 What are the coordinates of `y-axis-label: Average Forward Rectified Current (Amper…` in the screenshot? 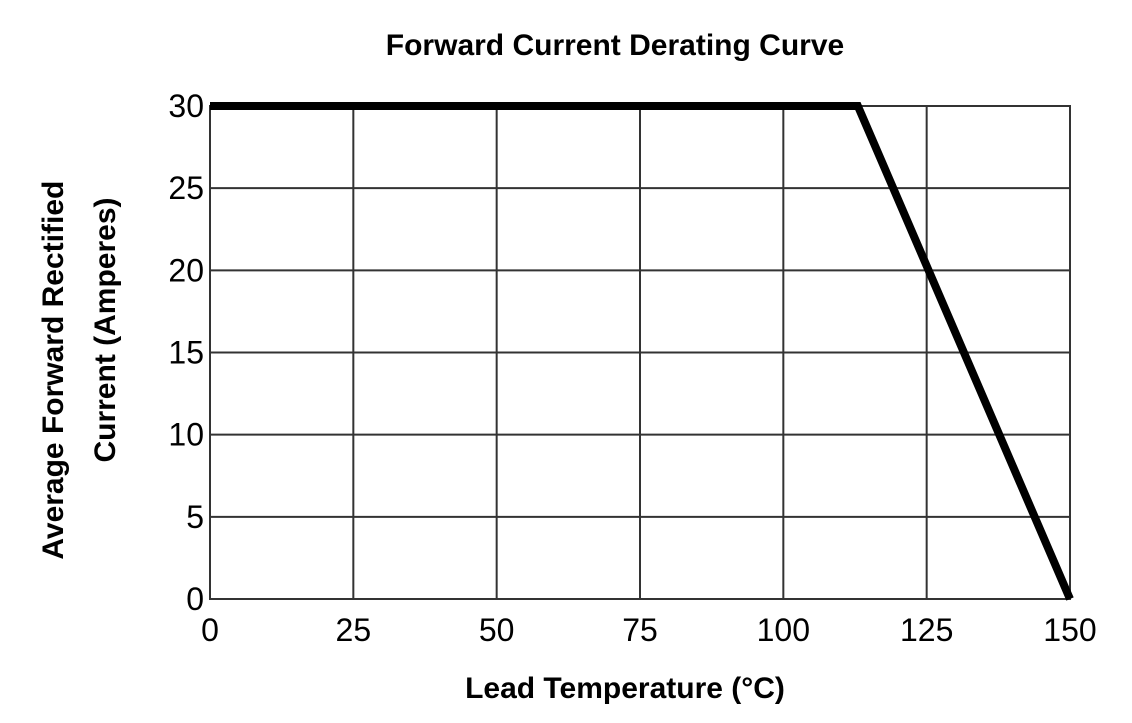 It's located at (79, 365).